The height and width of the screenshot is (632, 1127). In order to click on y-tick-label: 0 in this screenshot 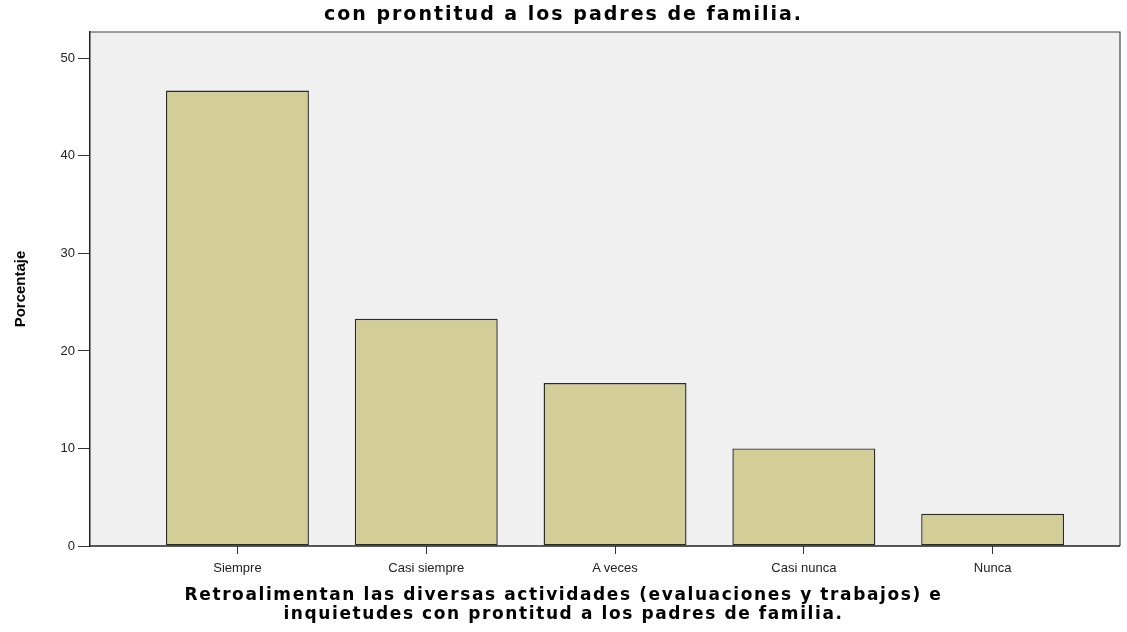, I will do `click(71, 545)`.